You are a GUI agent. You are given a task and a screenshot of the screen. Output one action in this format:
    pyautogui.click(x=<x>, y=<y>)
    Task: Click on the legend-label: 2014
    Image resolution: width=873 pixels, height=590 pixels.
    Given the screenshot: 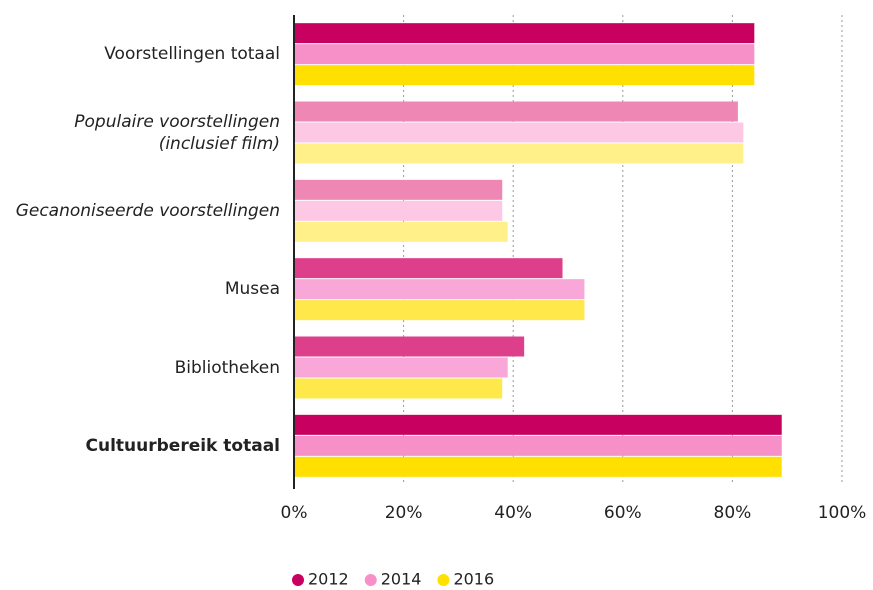 What is the action you would take?
    pyautogui.click(x=401, y=579)
    